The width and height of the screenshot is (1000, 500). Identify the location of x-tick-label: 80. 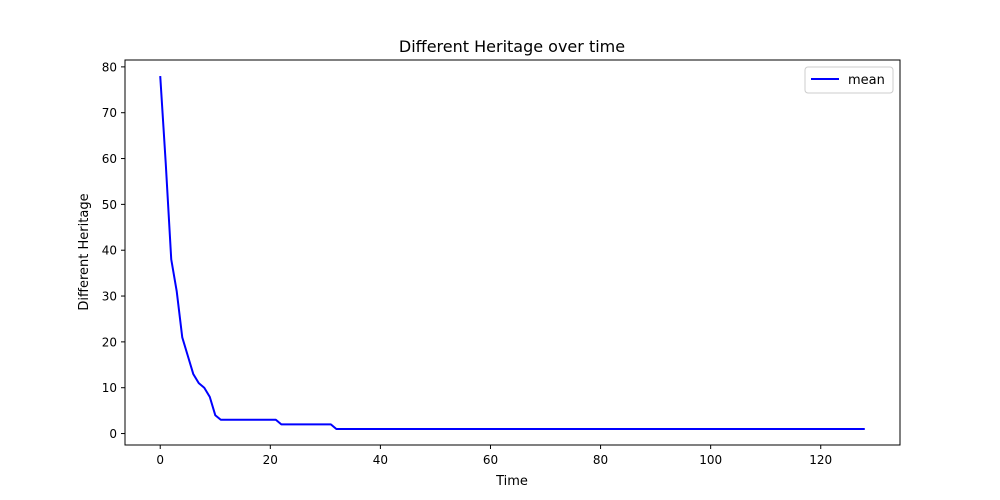
(600, 460).